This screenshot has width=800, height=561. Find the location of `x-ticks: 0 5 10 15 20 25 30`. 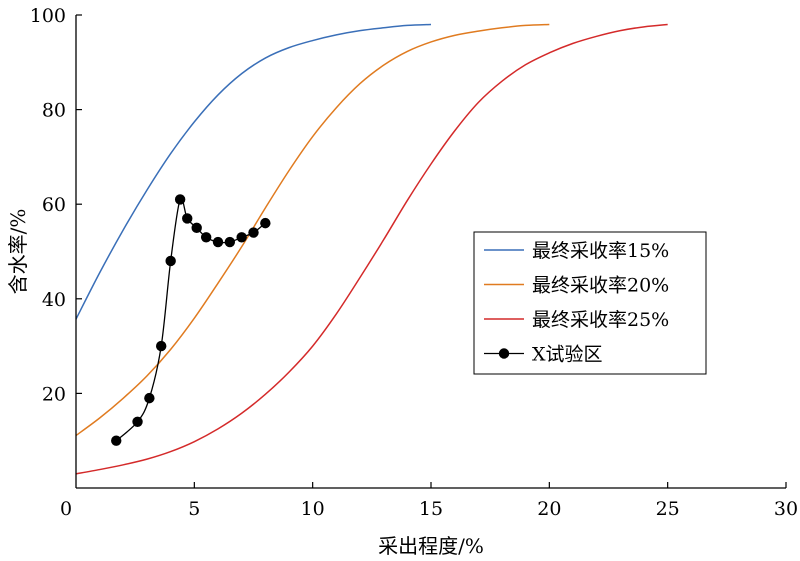

x-ticks: 0 5 10 15 20 25 30 is located at coordinates (429, 501).